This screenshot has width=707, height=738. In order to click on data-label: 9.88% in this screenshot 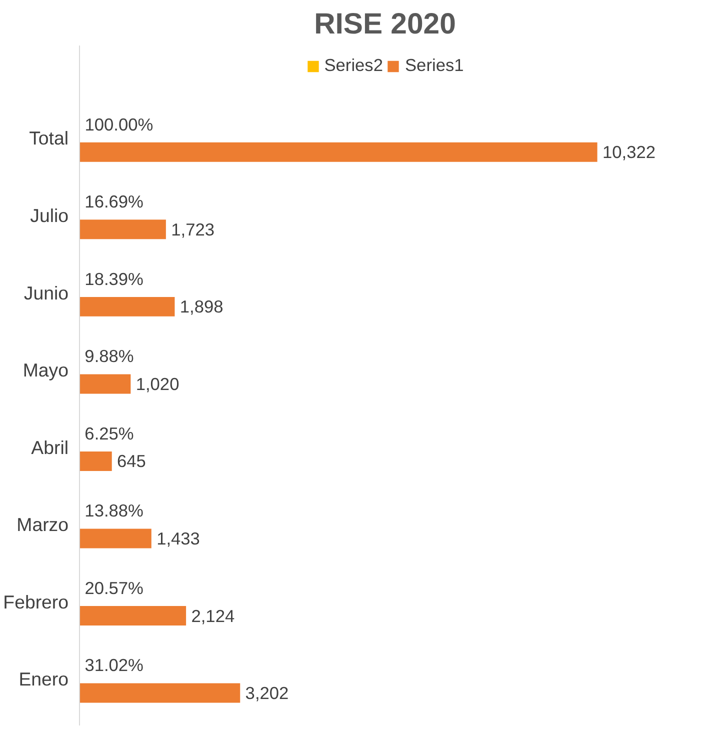, I will do `click(109, 356)`.